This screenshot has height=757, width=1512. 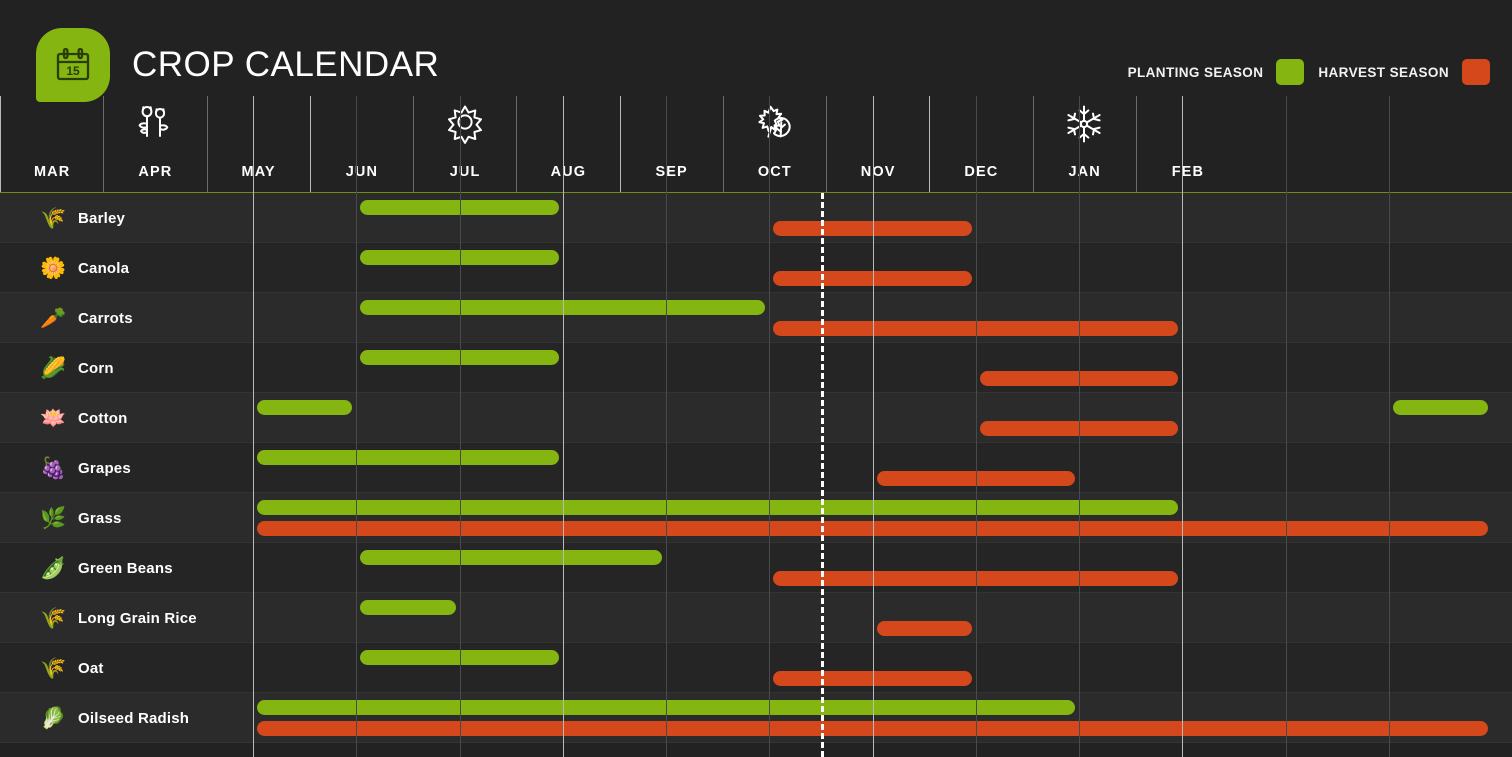 I want to click on month-label: JUL, so click(x=465, y=172).